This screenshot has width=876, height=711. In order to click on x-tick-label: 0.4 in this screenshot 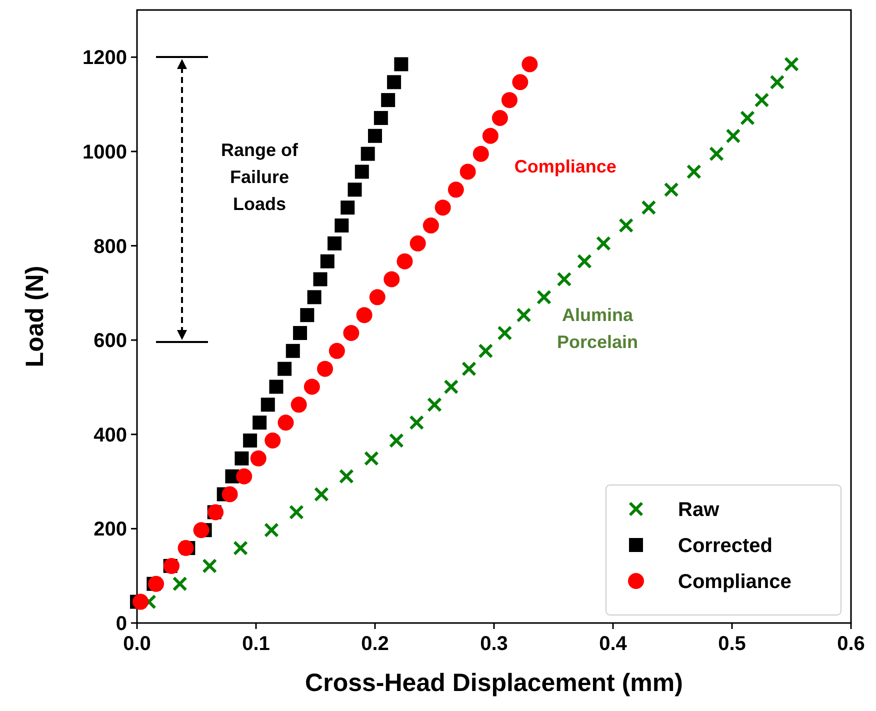, I will do `click(613, 644)`.